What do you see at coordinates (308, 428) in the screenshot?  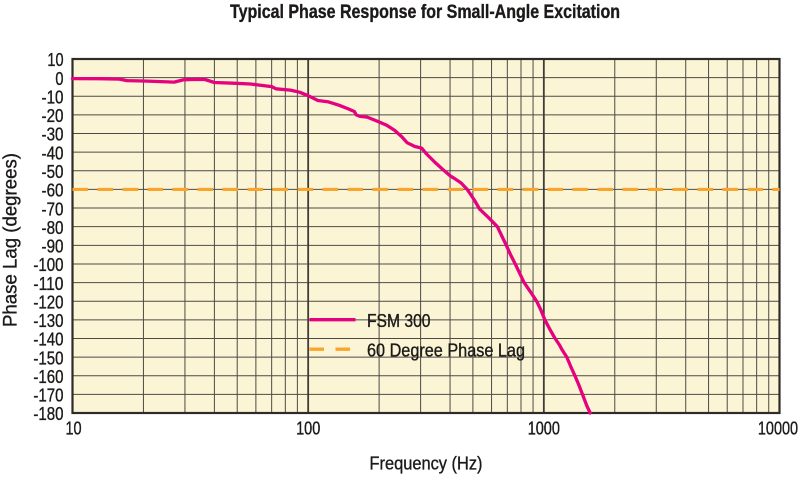 I see `svg-text: 100` at bounding box center [308, 428].